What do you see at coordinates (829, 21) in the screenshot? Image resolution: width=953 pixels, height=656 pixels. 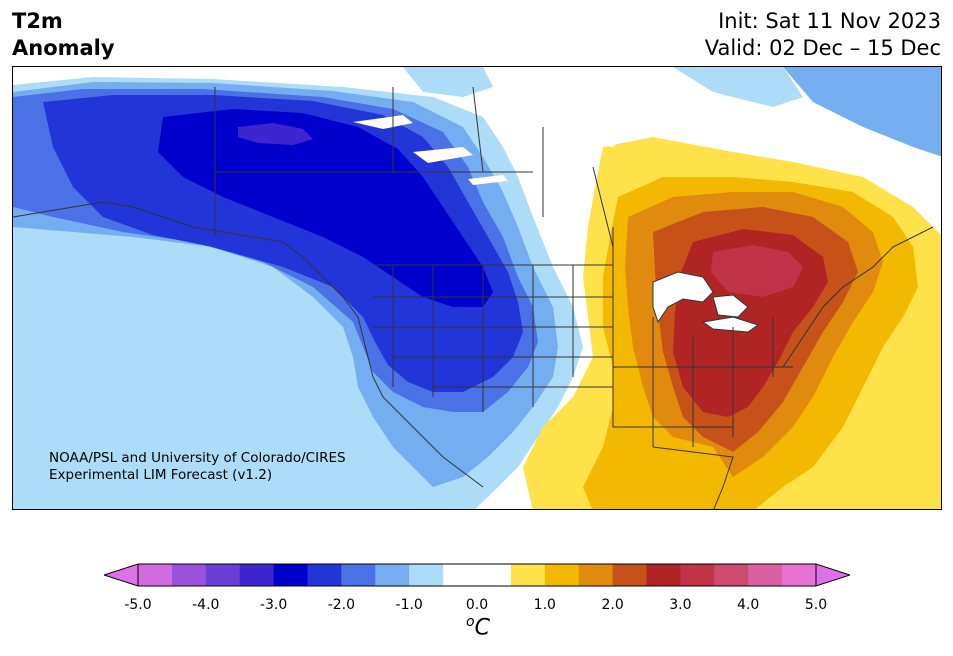 I see `init-date: Init: Sat 11 Nov 2023` at bounding box center [829, 21].